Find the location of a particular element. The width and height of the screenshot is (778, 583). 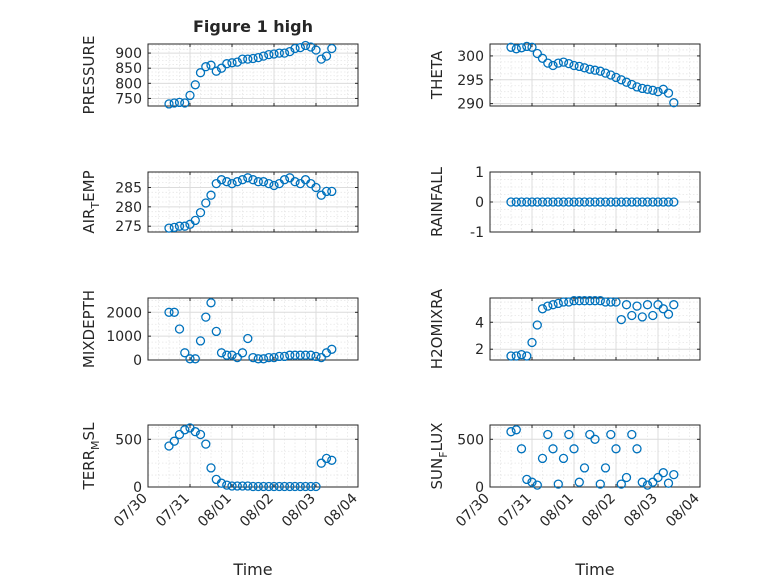

y-tick-label: 500 is located at coordinates (128, 440).